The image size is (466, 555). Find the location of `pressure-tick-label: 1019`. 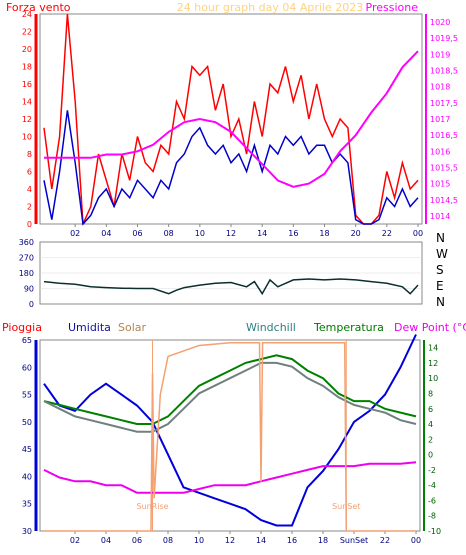

pressure-tick-label: 1019 is located at coordinates (440, 54).